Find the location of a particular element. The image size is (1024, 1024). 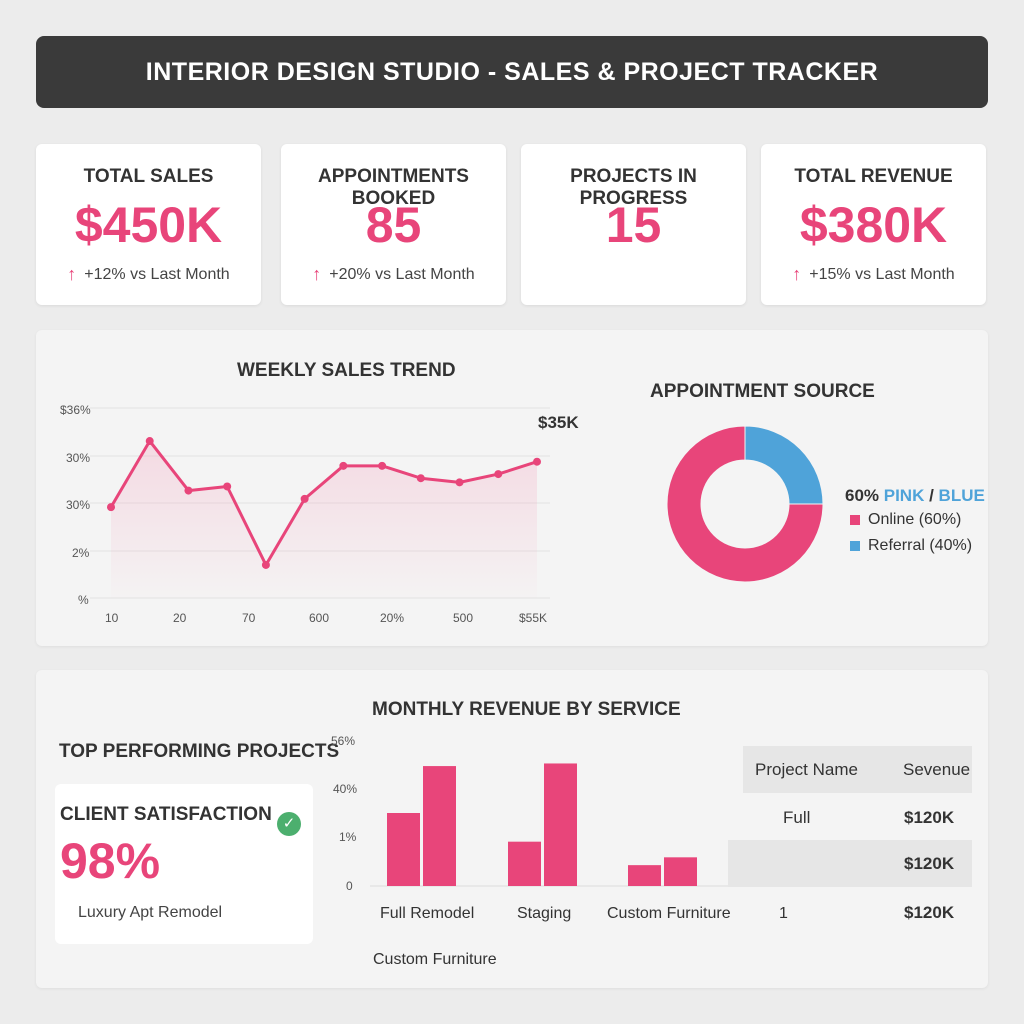

satisfaction-value: 98% is located at coordinates (110, 861).